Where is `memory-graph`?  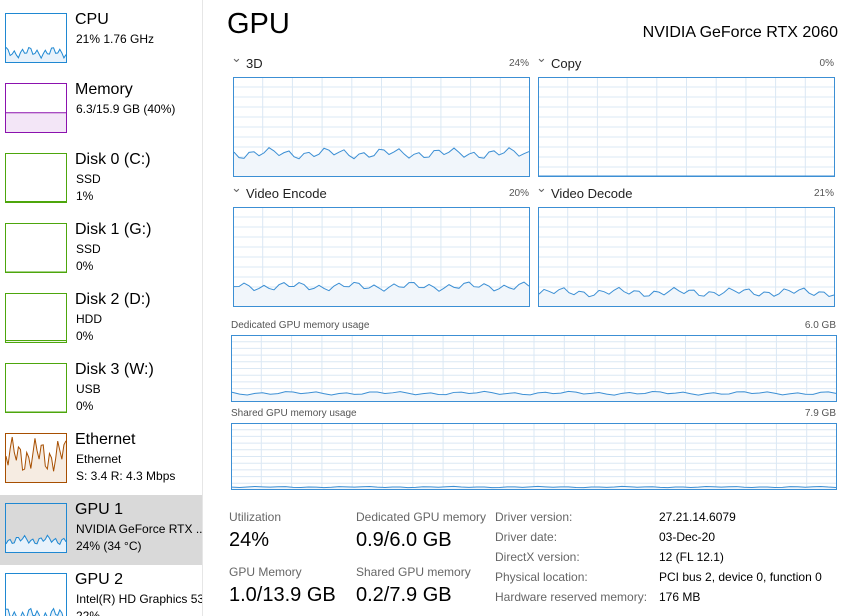 memory-graph is located at coordinates (534, 456).